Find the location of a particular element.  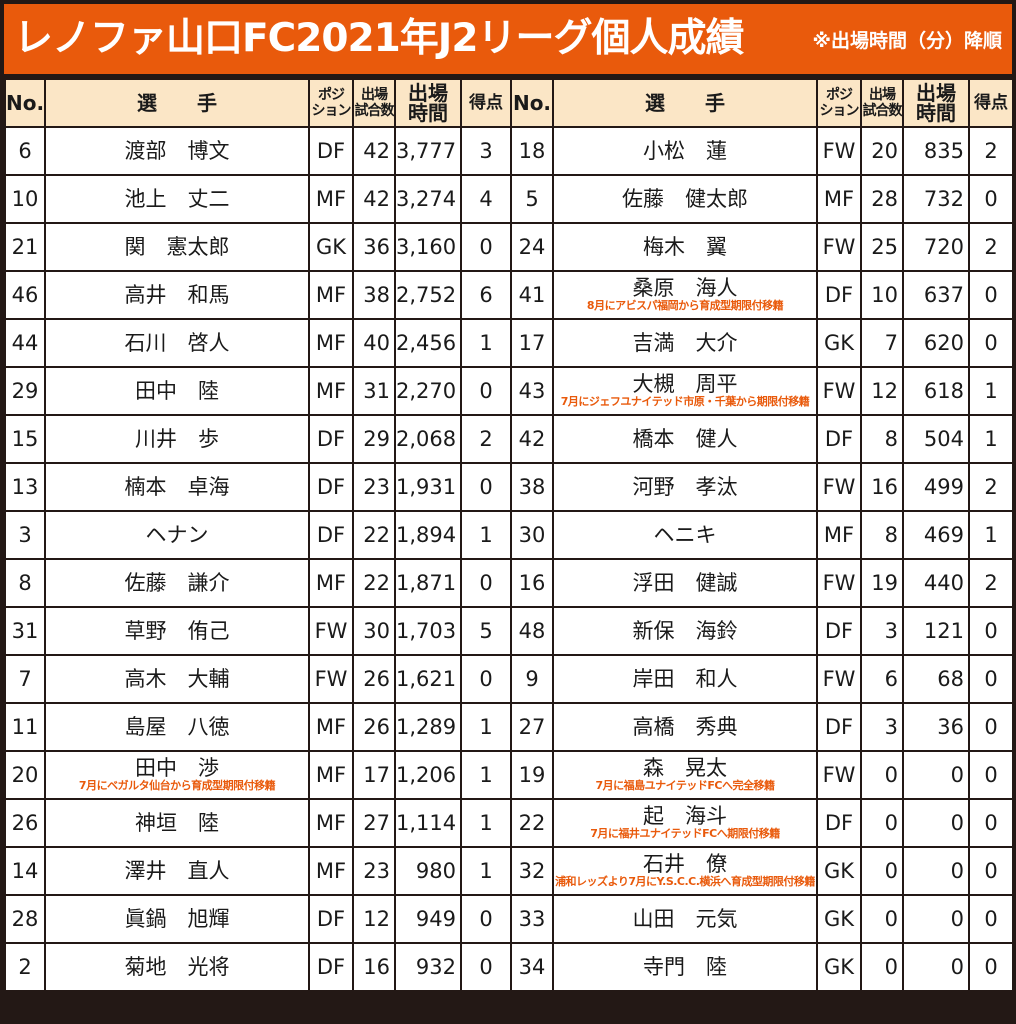

table-row: 44 石川 啓人 MF 40 2,456 1 is located at coordinates (258, 343).